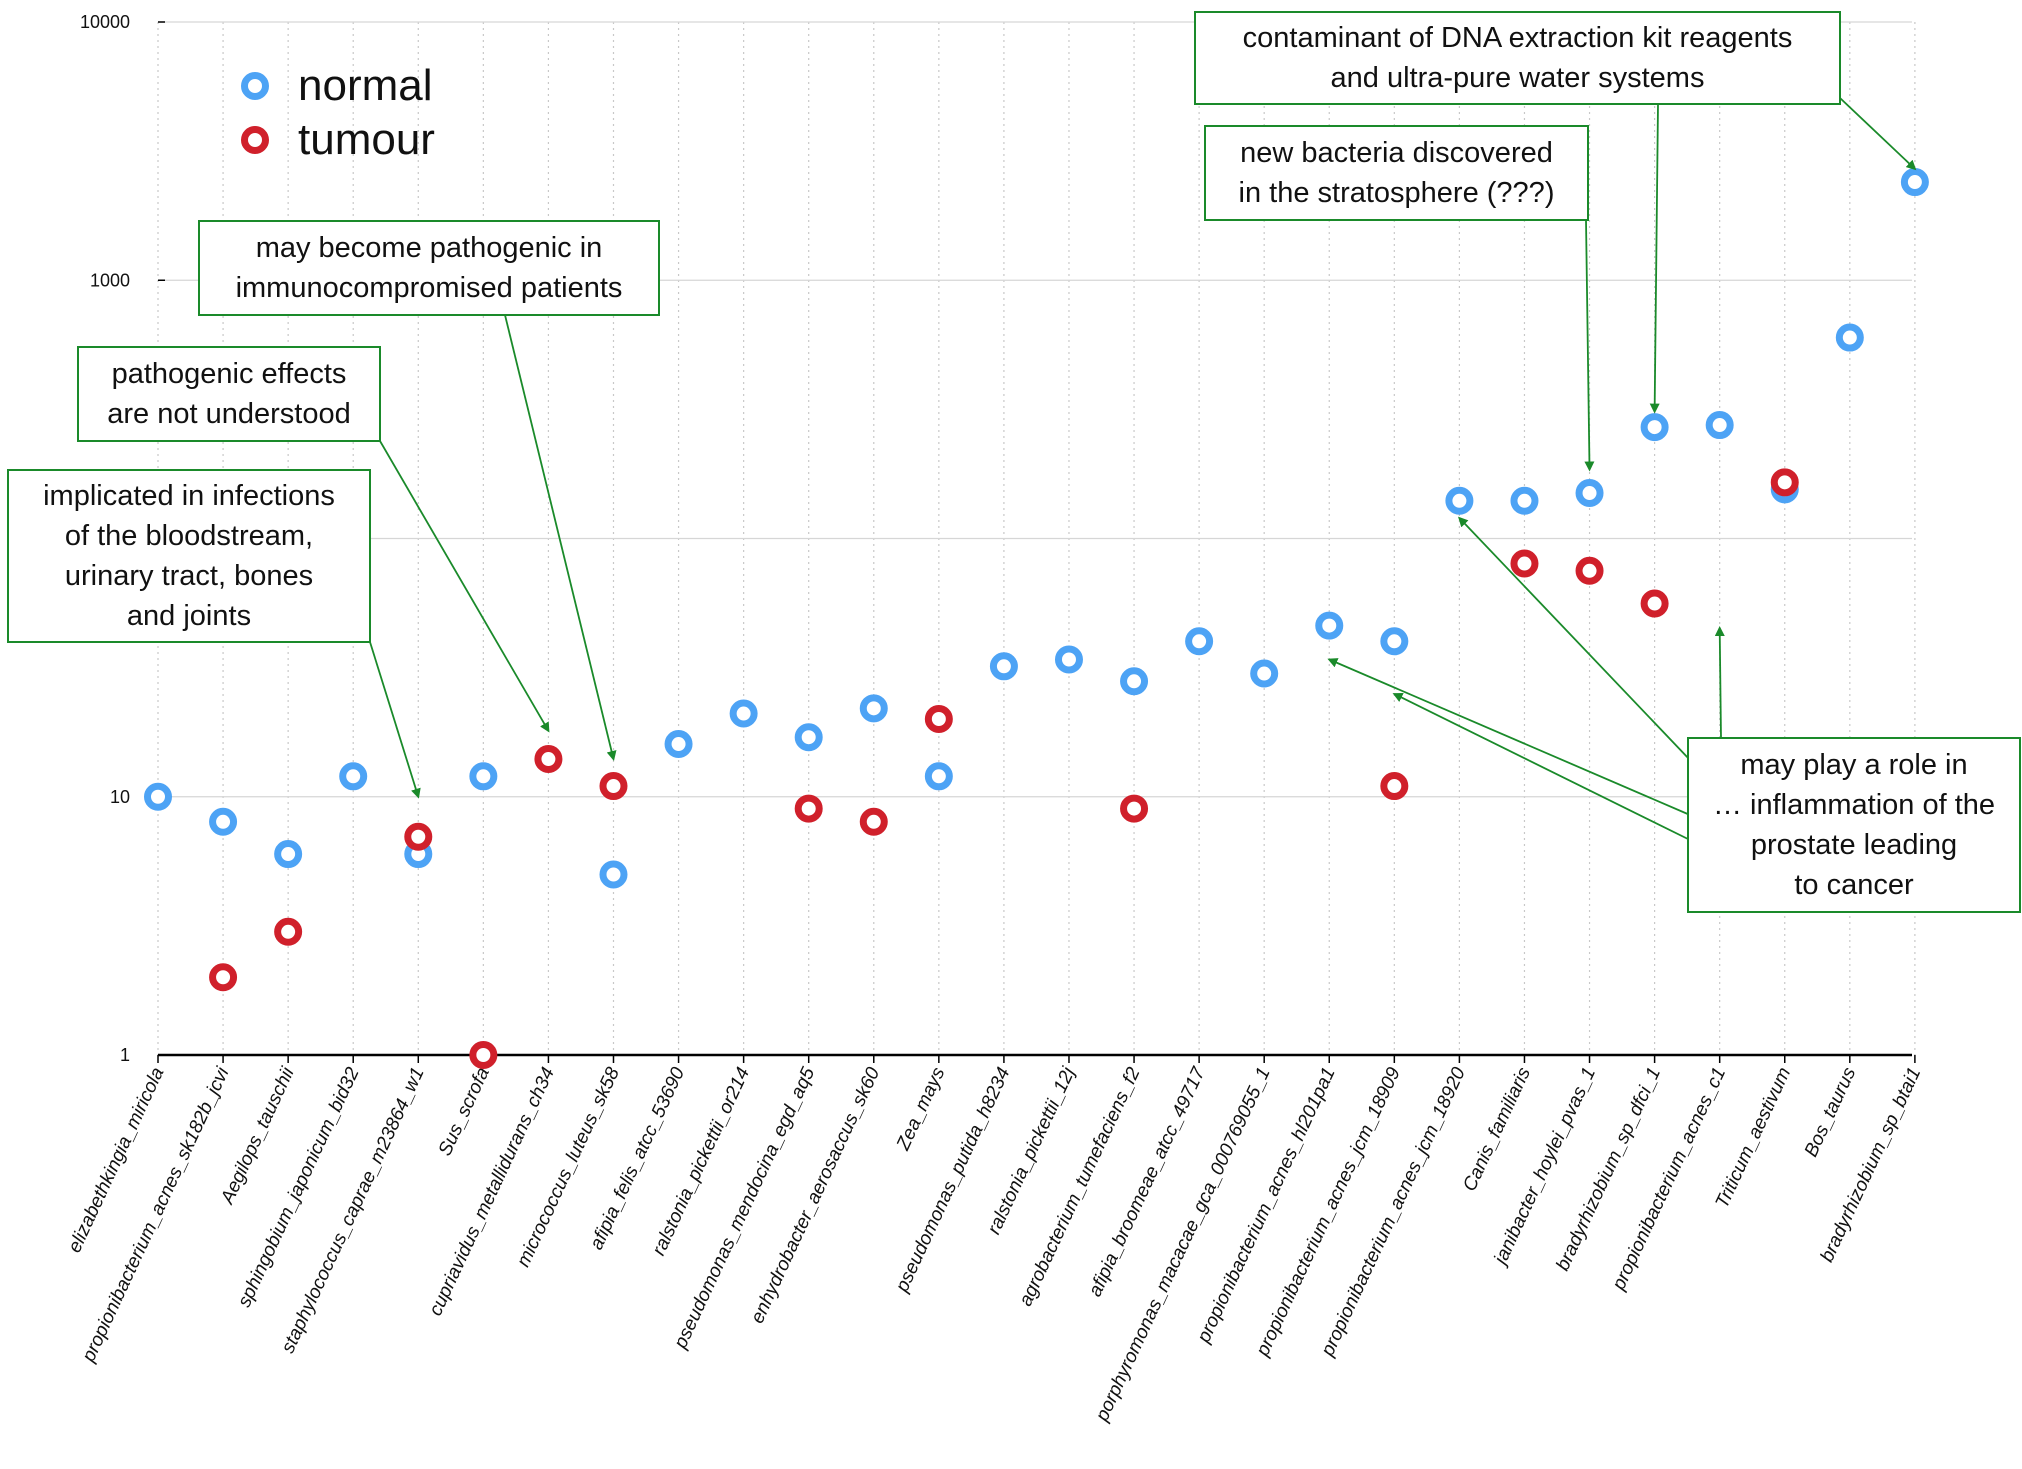  What do you see at coordinates (189, 576) in the screenshot?
I see `annotation-text-line: urinary tract, bones` at bounding box center [189, 576].